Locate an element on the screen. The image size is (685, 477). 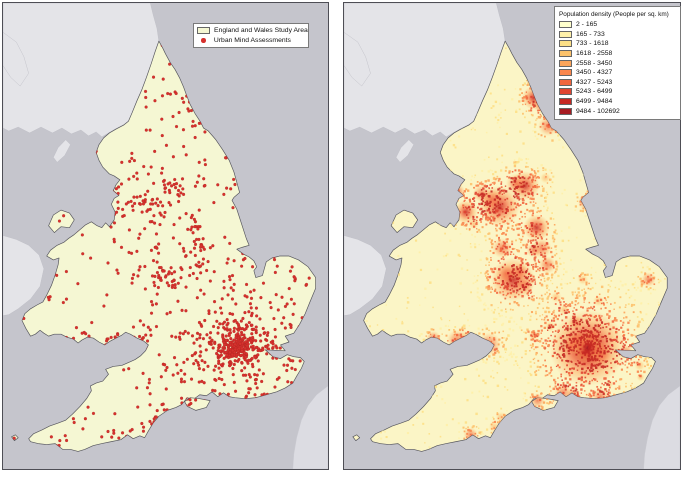
density-class-label: 9484 - 102692 is located at coordinates (598, 111).